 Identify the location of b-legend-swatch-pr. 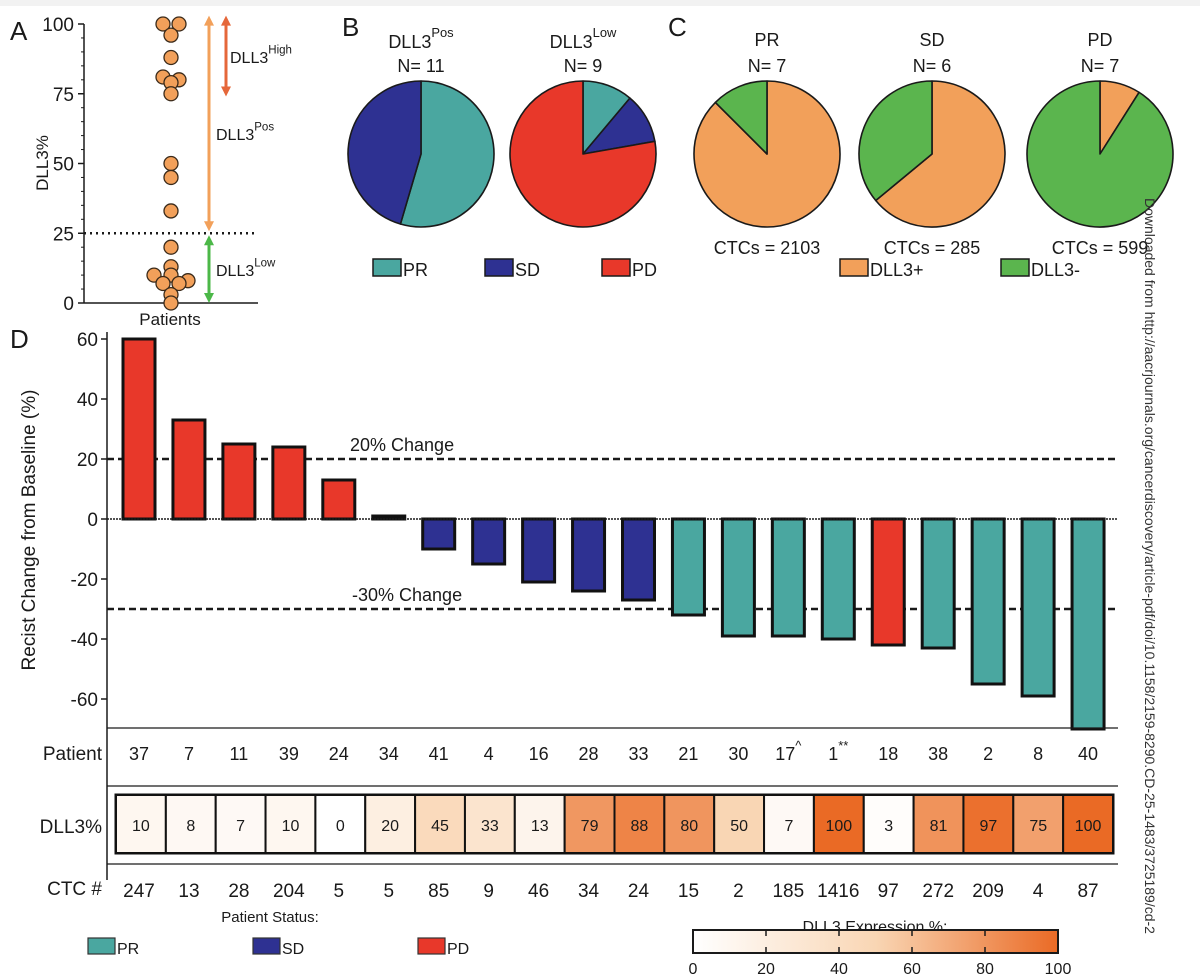
(387, 267).